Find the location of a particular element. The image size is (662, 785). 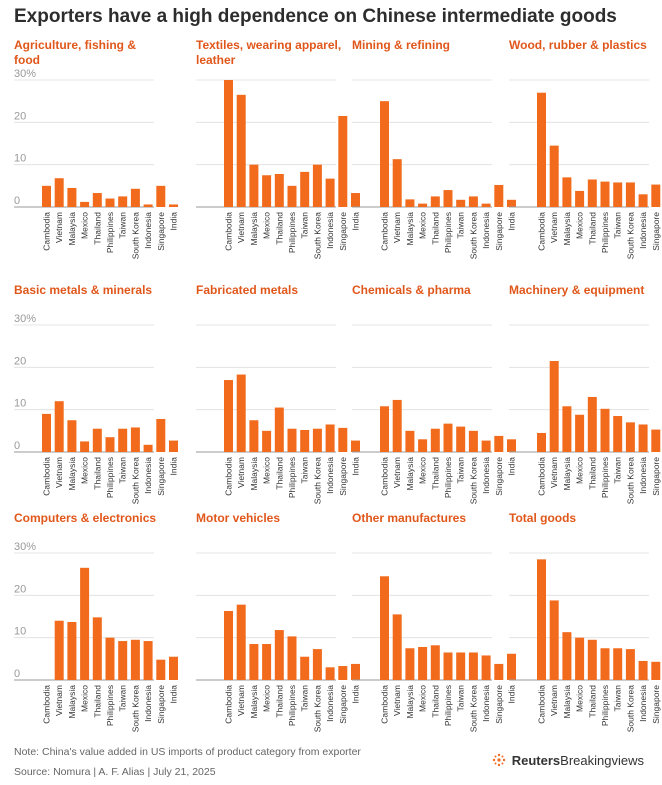

panel-title: Total goods is located at coordinates (543, 518).